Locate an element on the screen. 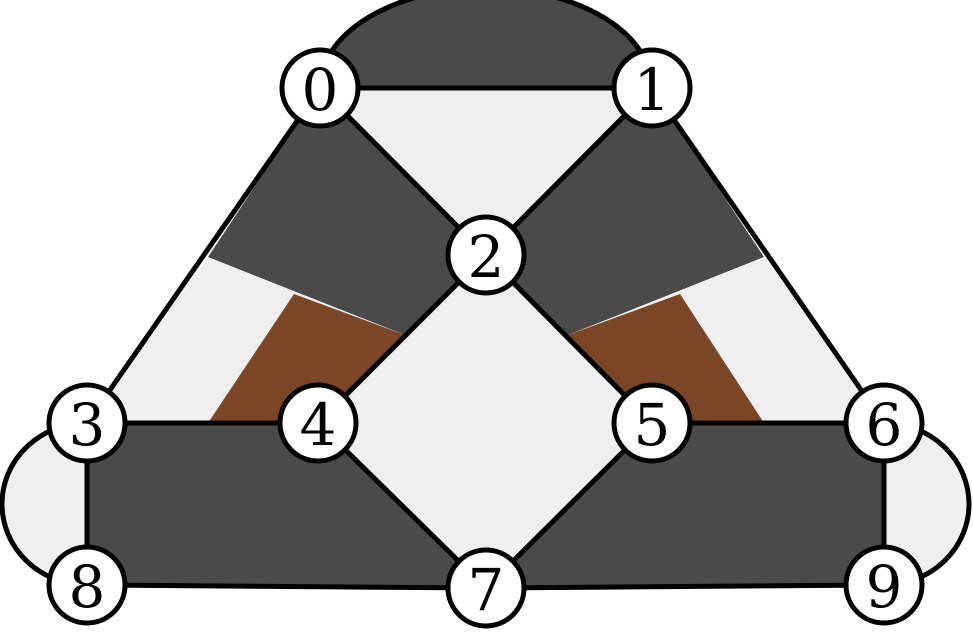 This screenshot has height=632, width=973. node-label: 2 is located at coordinates (486, 257).